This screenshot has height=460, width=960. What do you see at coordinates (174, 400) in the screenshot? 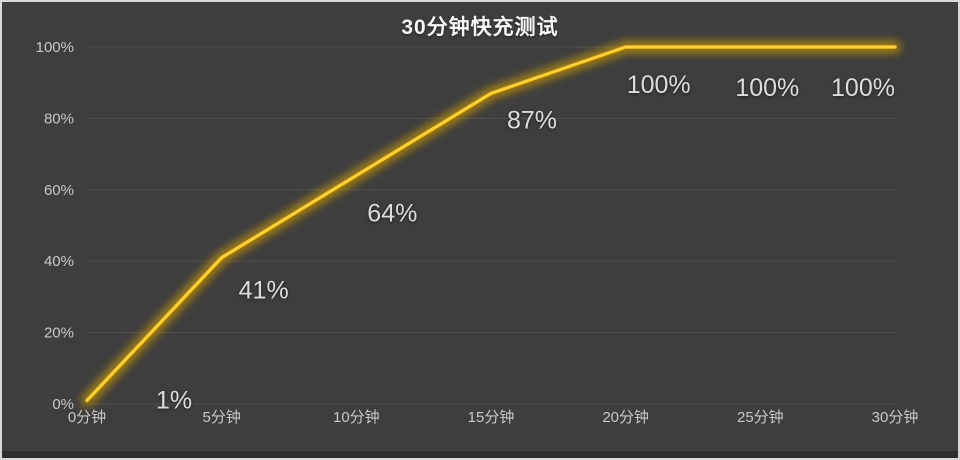
I see `data-label: 1%` at bounding box center [174, 400].